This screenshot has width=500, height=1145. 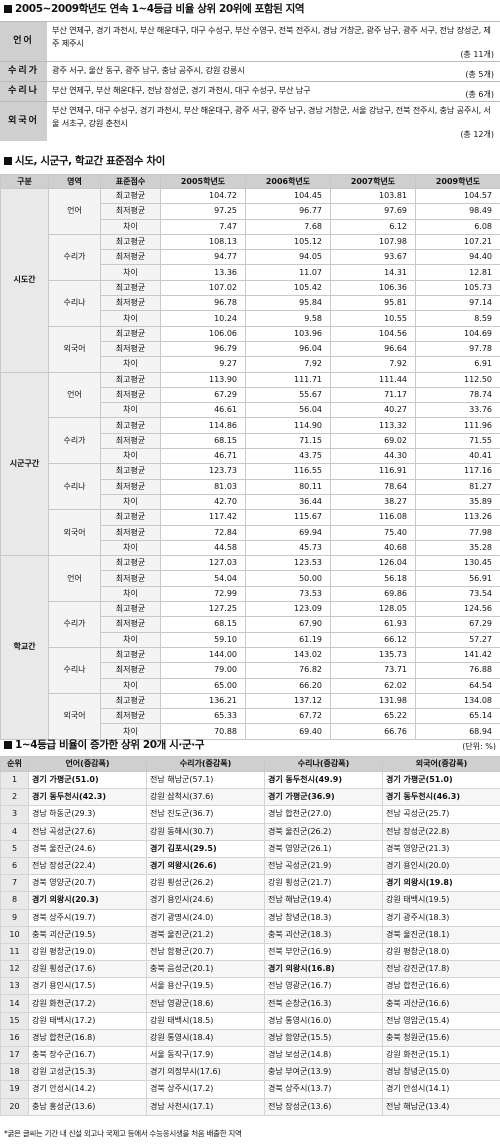 I want to click on region-cell: 경북 영양군(21.3), so click(x=441, y=848).